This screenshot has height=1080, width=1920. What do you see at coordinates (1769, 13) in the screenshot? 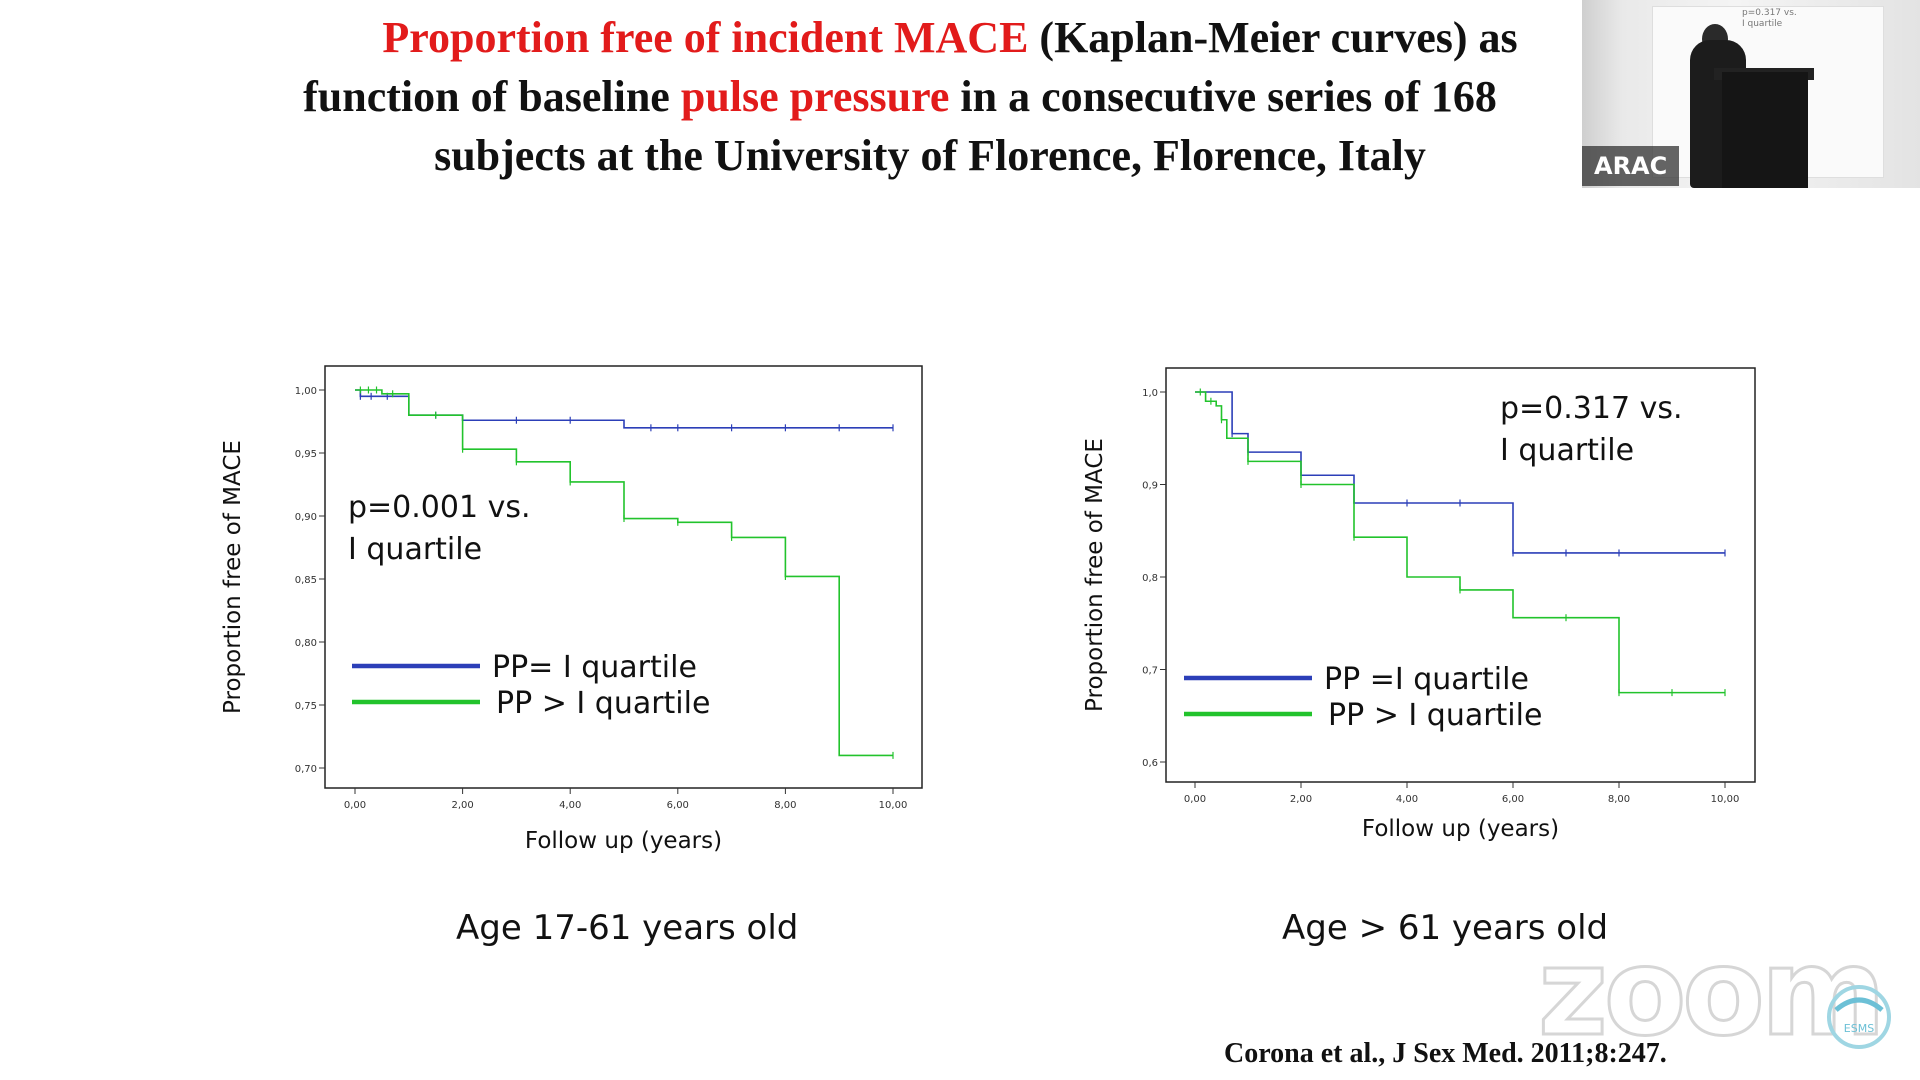
I see `projected-text-1: p=0.317 vs.` at bounding box center [1769, 13].